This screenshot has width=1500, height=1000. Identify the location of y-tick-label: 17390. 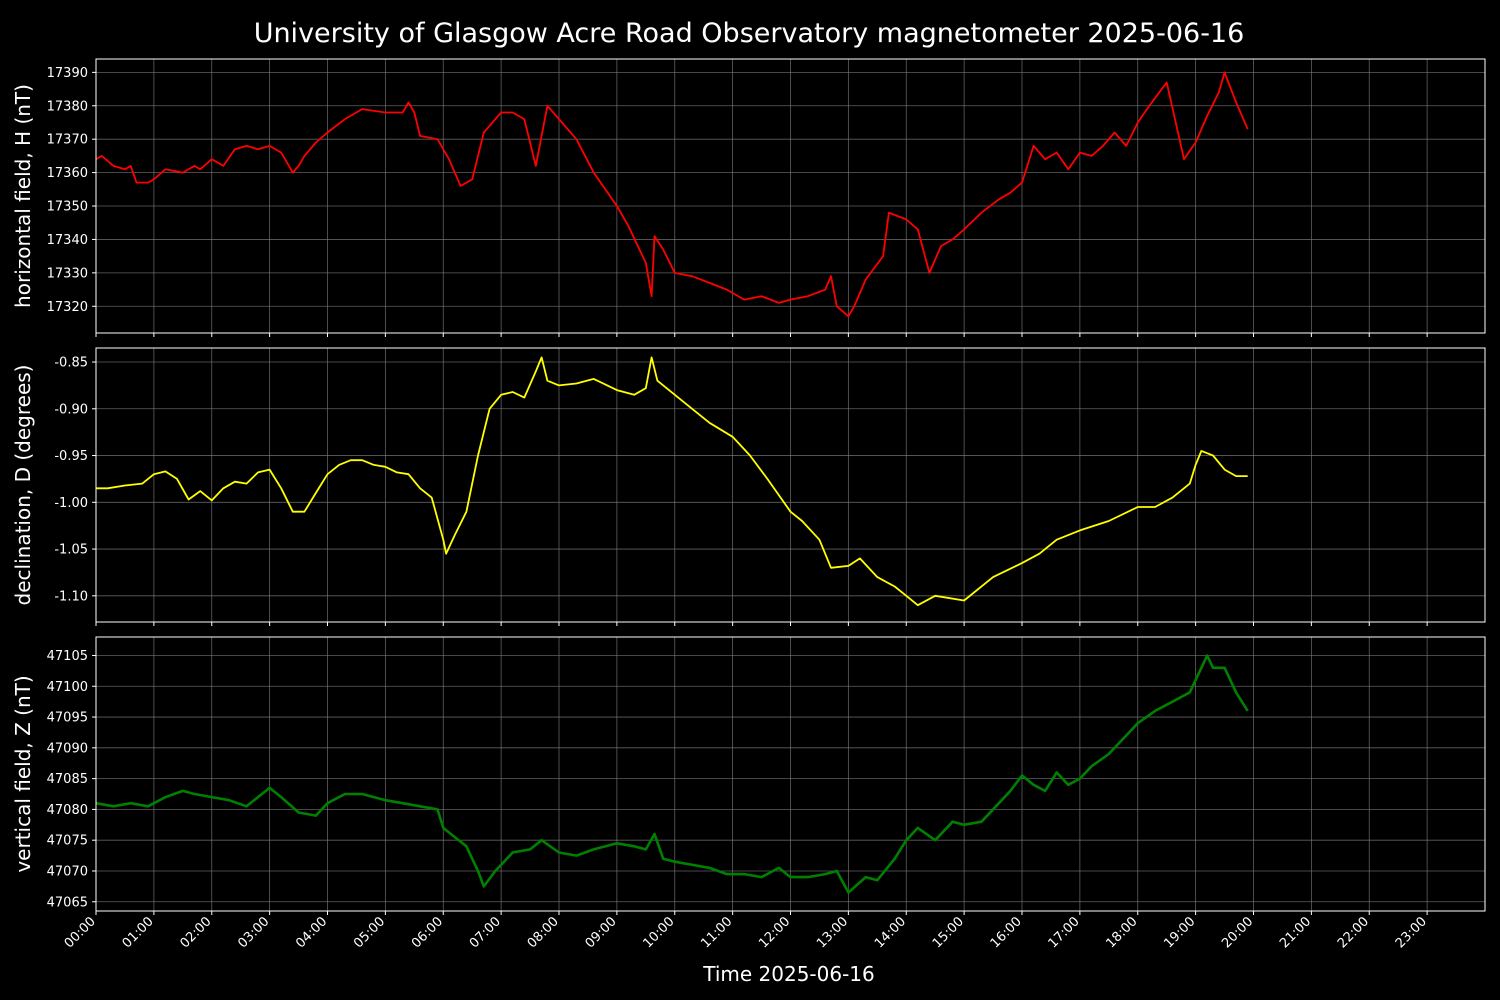
(67, 73).